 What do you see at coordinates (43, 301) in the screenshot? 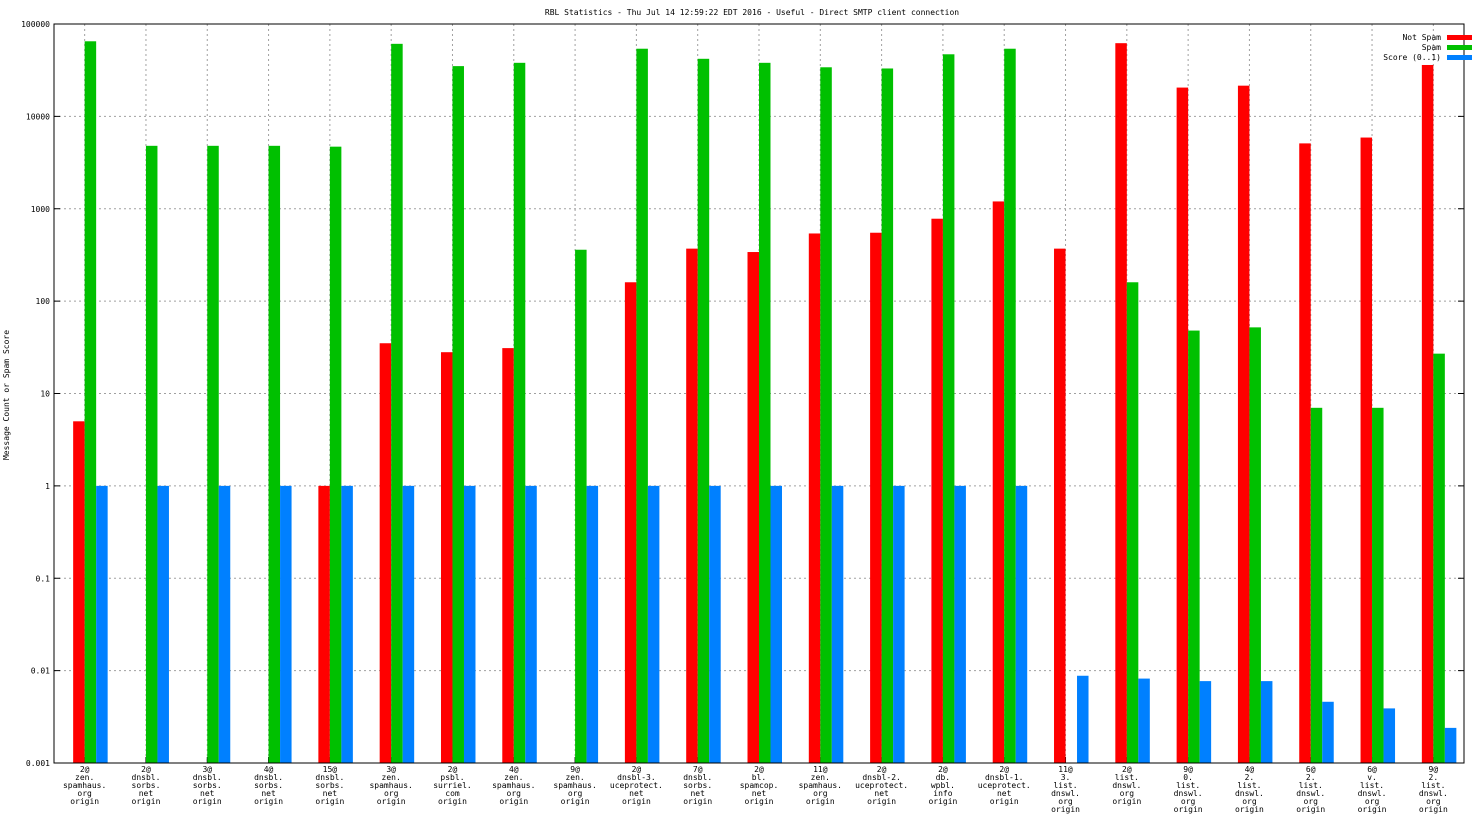
I see `y-tick-label: 100` at bounding box center [43, 301].